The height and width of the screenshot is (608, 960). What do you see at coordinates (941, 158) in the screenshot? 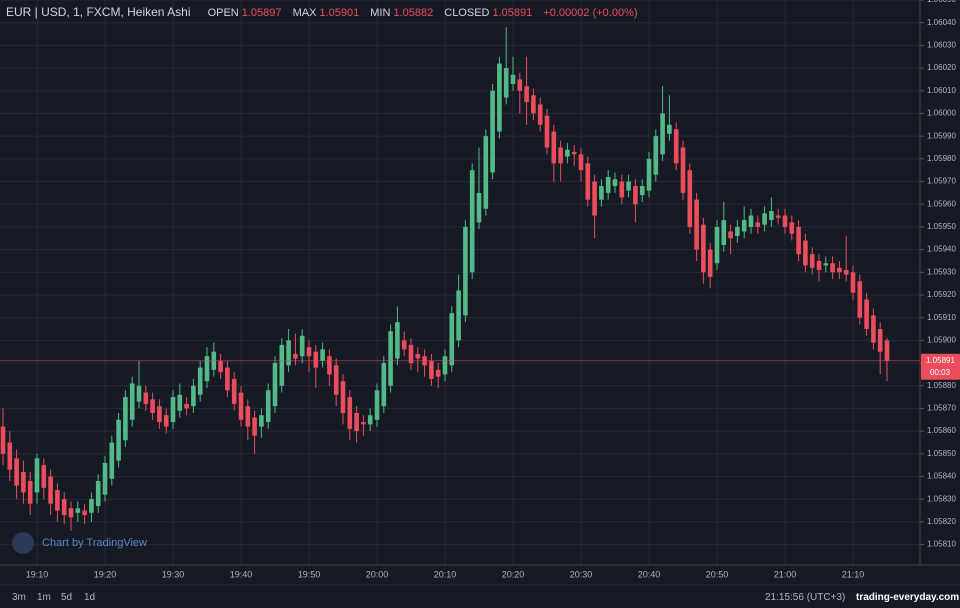
I see `y-tick-label: 1.05980` at bounding box center [941, 158].